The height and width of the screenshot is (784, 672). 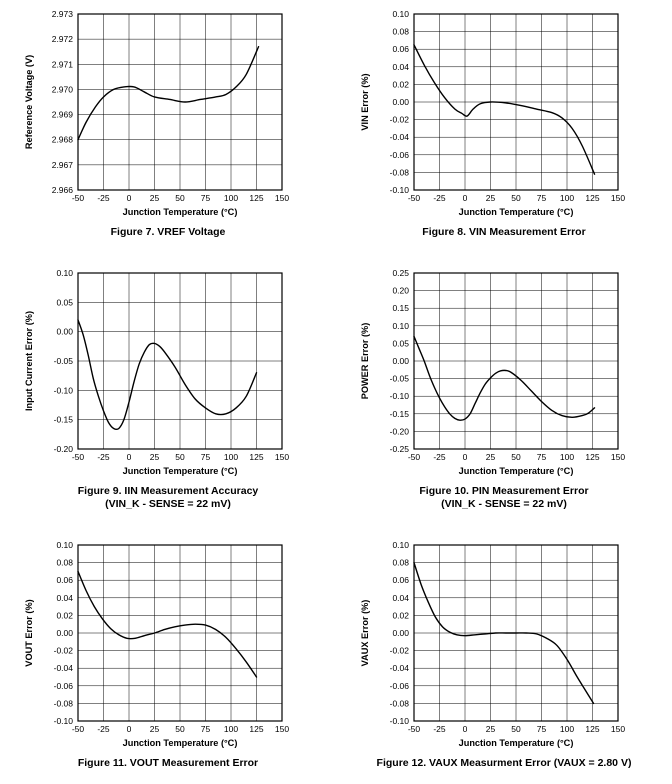 What do you see at coordinates (400, 633) in the screenshot?
I see `y-tick-label: 0.00` at bounding box center [400, 633].